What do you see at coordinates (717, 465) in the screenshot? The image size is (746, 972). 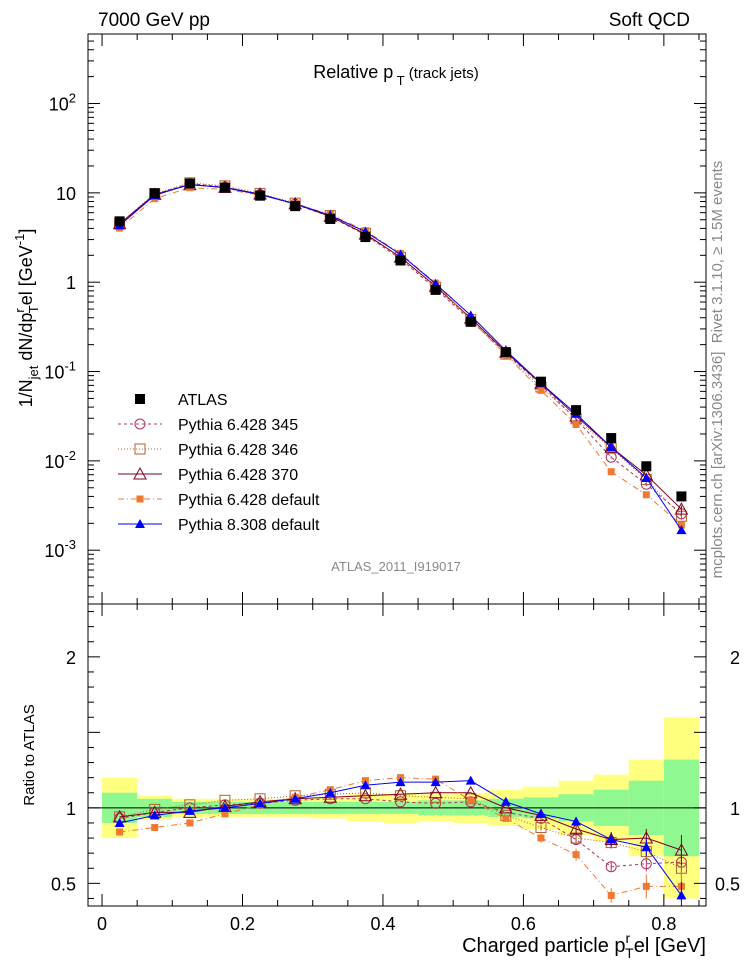 I see `mcplots-label: mcplots.cern.ch [arXiv:1306.3436]` at bounding box center [717, 465].